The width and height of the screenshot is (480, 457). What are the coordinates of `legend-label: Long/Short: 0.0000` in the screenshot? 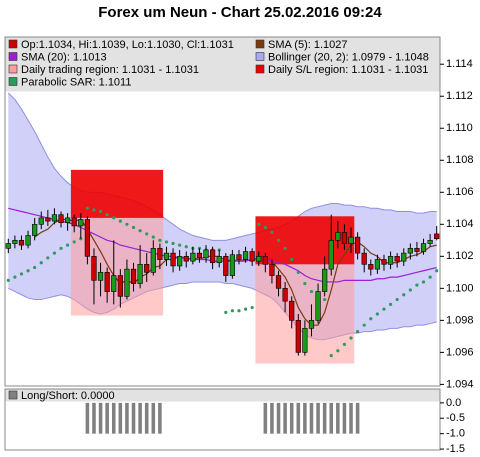 It's located at (68, 396).